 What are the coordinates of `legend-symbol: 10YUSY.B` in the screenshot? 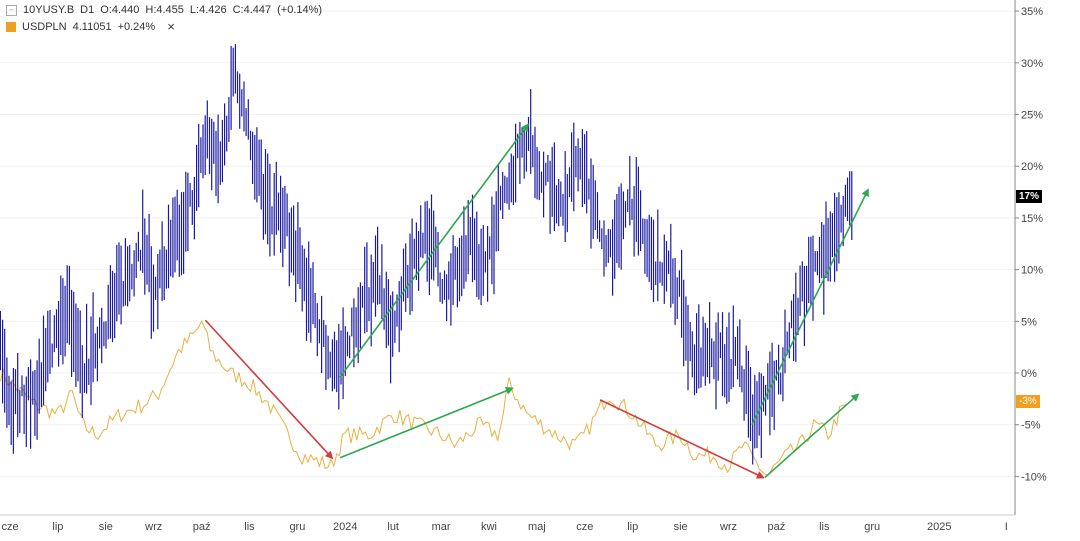 It's located at (49, 10).